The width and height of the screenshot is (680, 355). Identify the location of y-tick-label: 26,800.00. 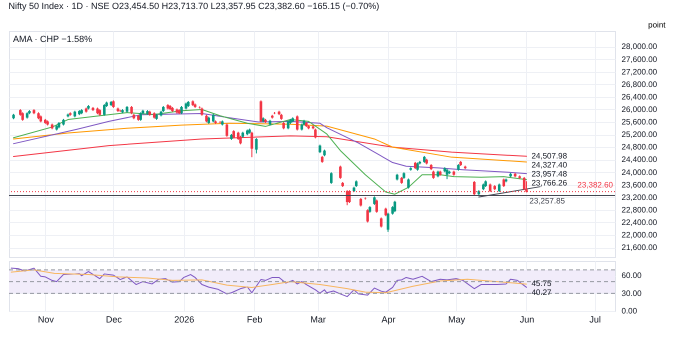
(640, 84).